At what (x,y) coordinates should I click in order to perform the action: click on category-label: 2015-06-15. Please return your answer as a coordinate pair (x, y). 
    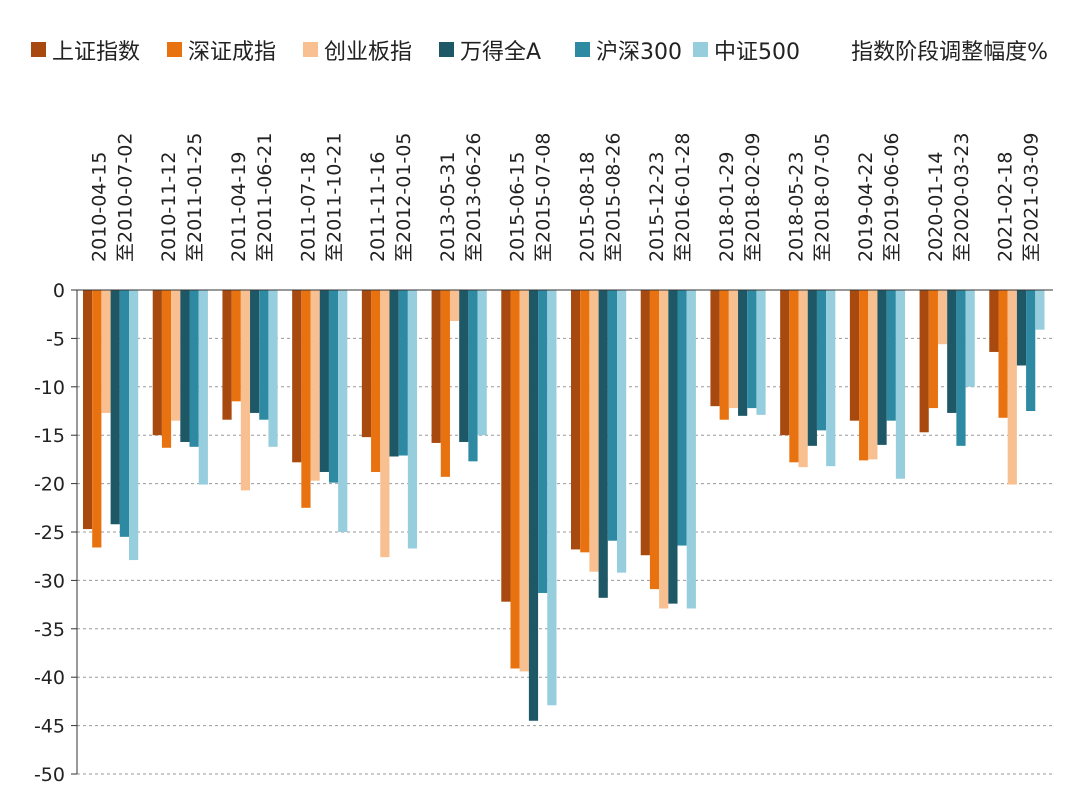
    Looking at the image, I should click on (518, 207).